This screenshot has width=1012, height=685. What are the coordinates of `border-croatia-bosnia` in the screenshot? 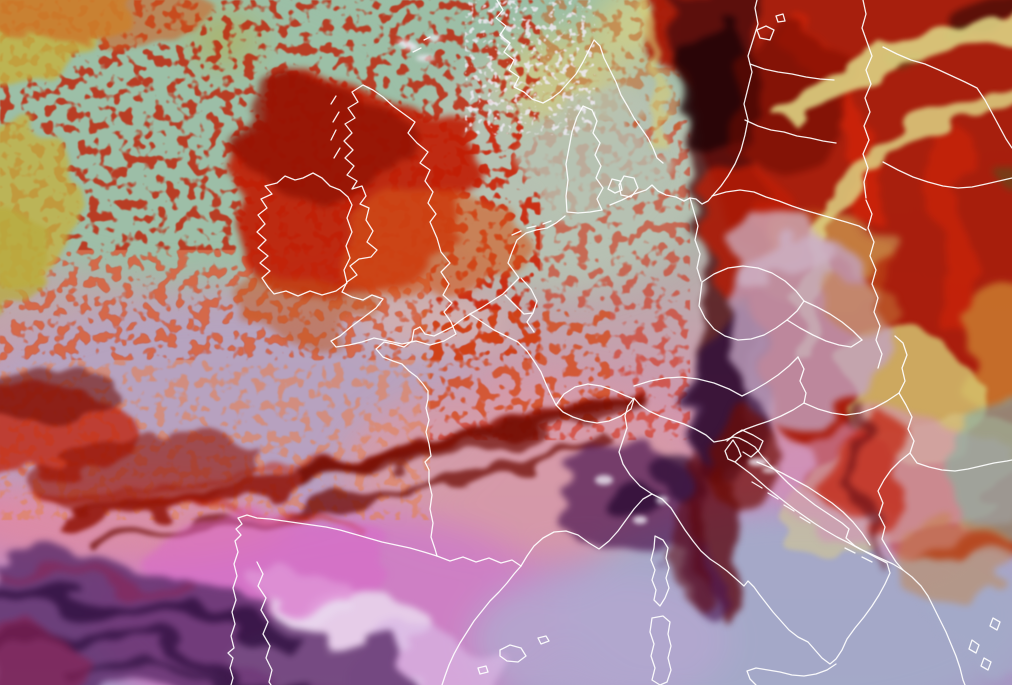 It's located at (813, 503).